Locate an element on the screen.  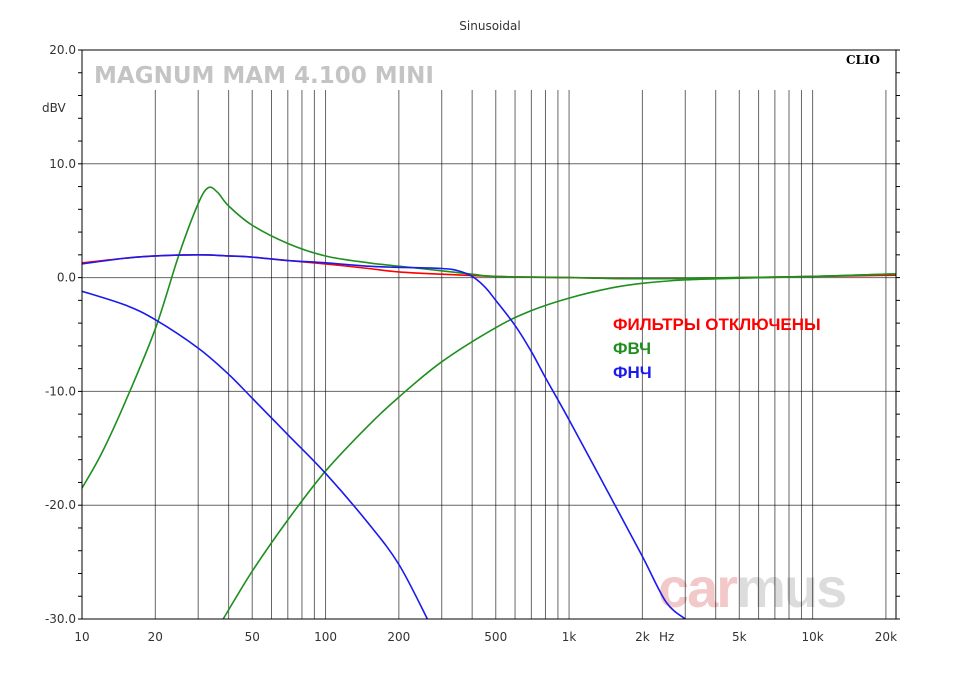
clio-brand: CLIO is located at coordinates (863, 60).